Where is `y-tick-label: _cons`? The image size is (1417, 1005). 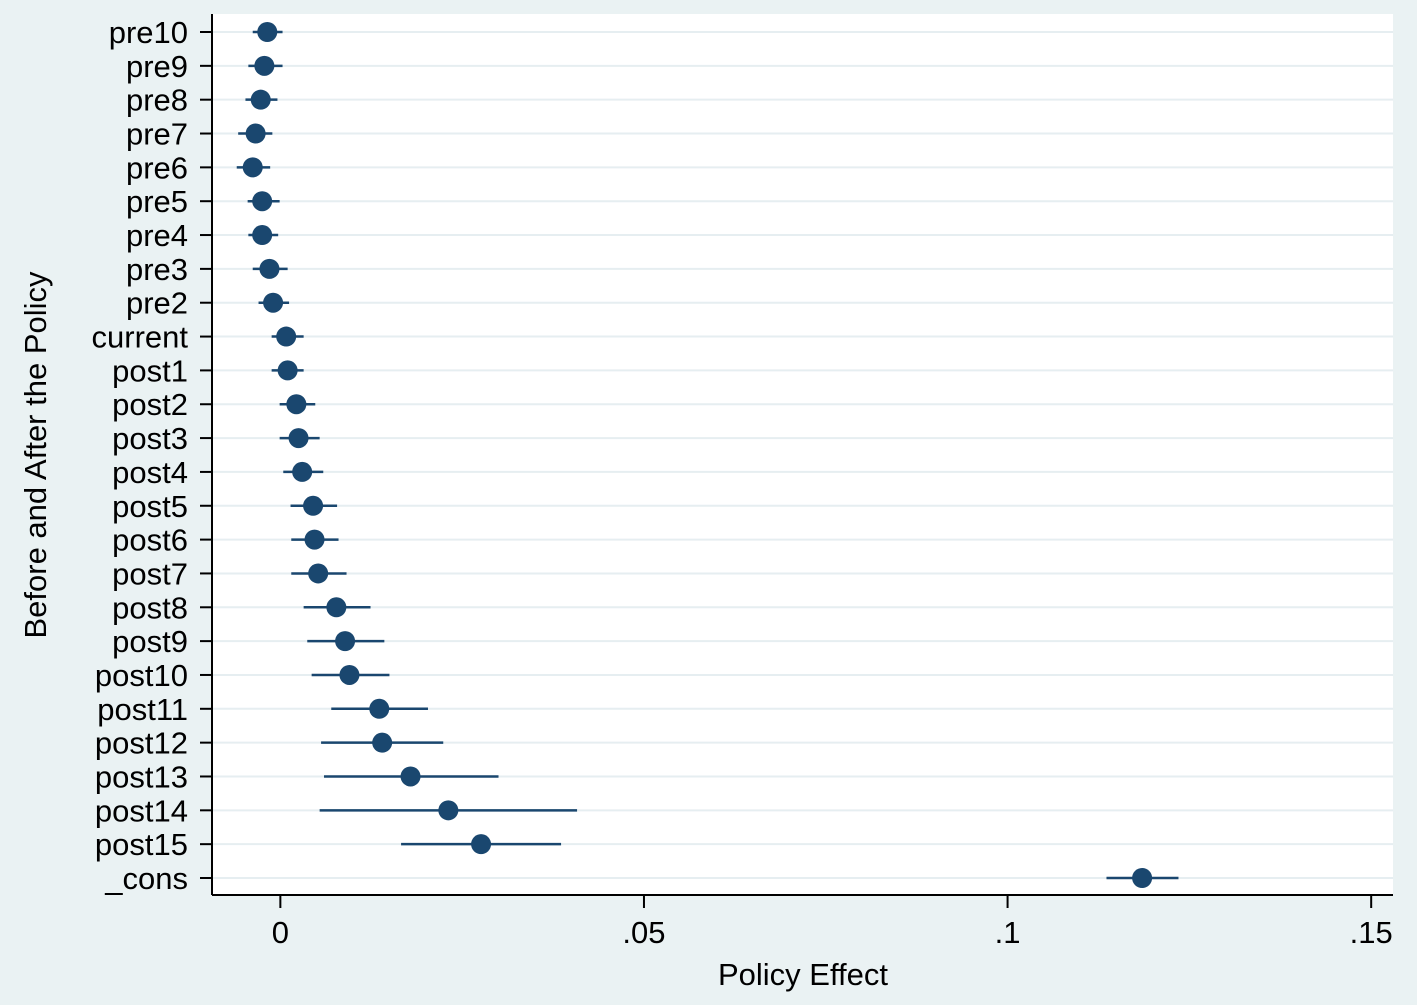
y-tick-label: _cons is located at coordinates (146, 878).